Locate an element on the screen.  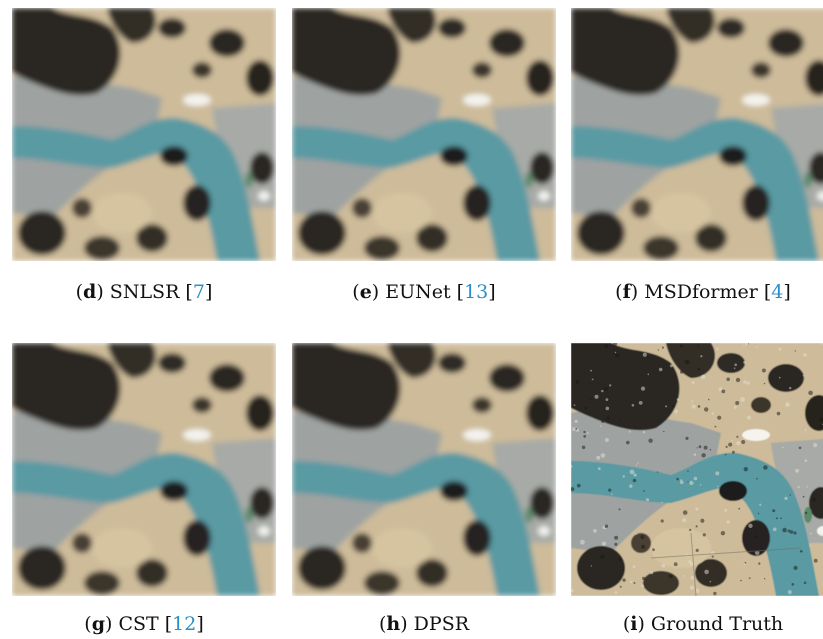
citation-link: 13 is located at coordinates (476, 292).